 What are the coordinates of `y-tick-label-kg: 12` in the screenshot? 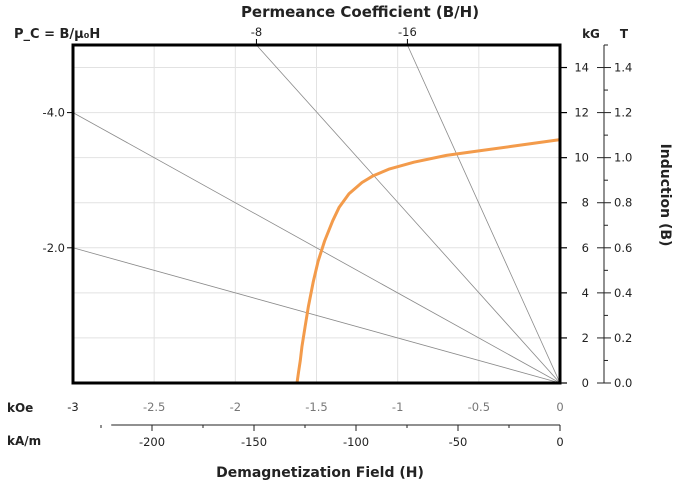 It's located at (581, 113).